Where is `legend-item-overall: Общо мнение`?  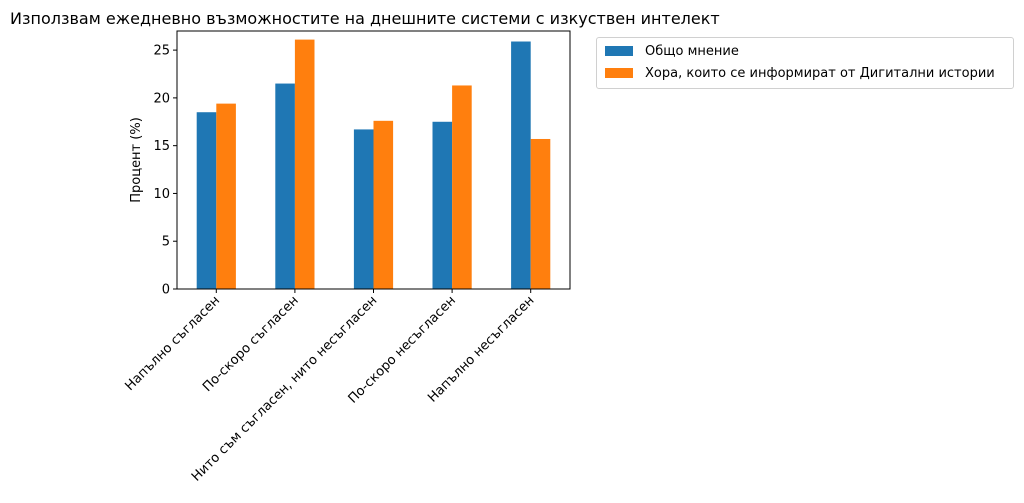 legend-item-overall: Общо мнение is located at coordinates (672, 51).